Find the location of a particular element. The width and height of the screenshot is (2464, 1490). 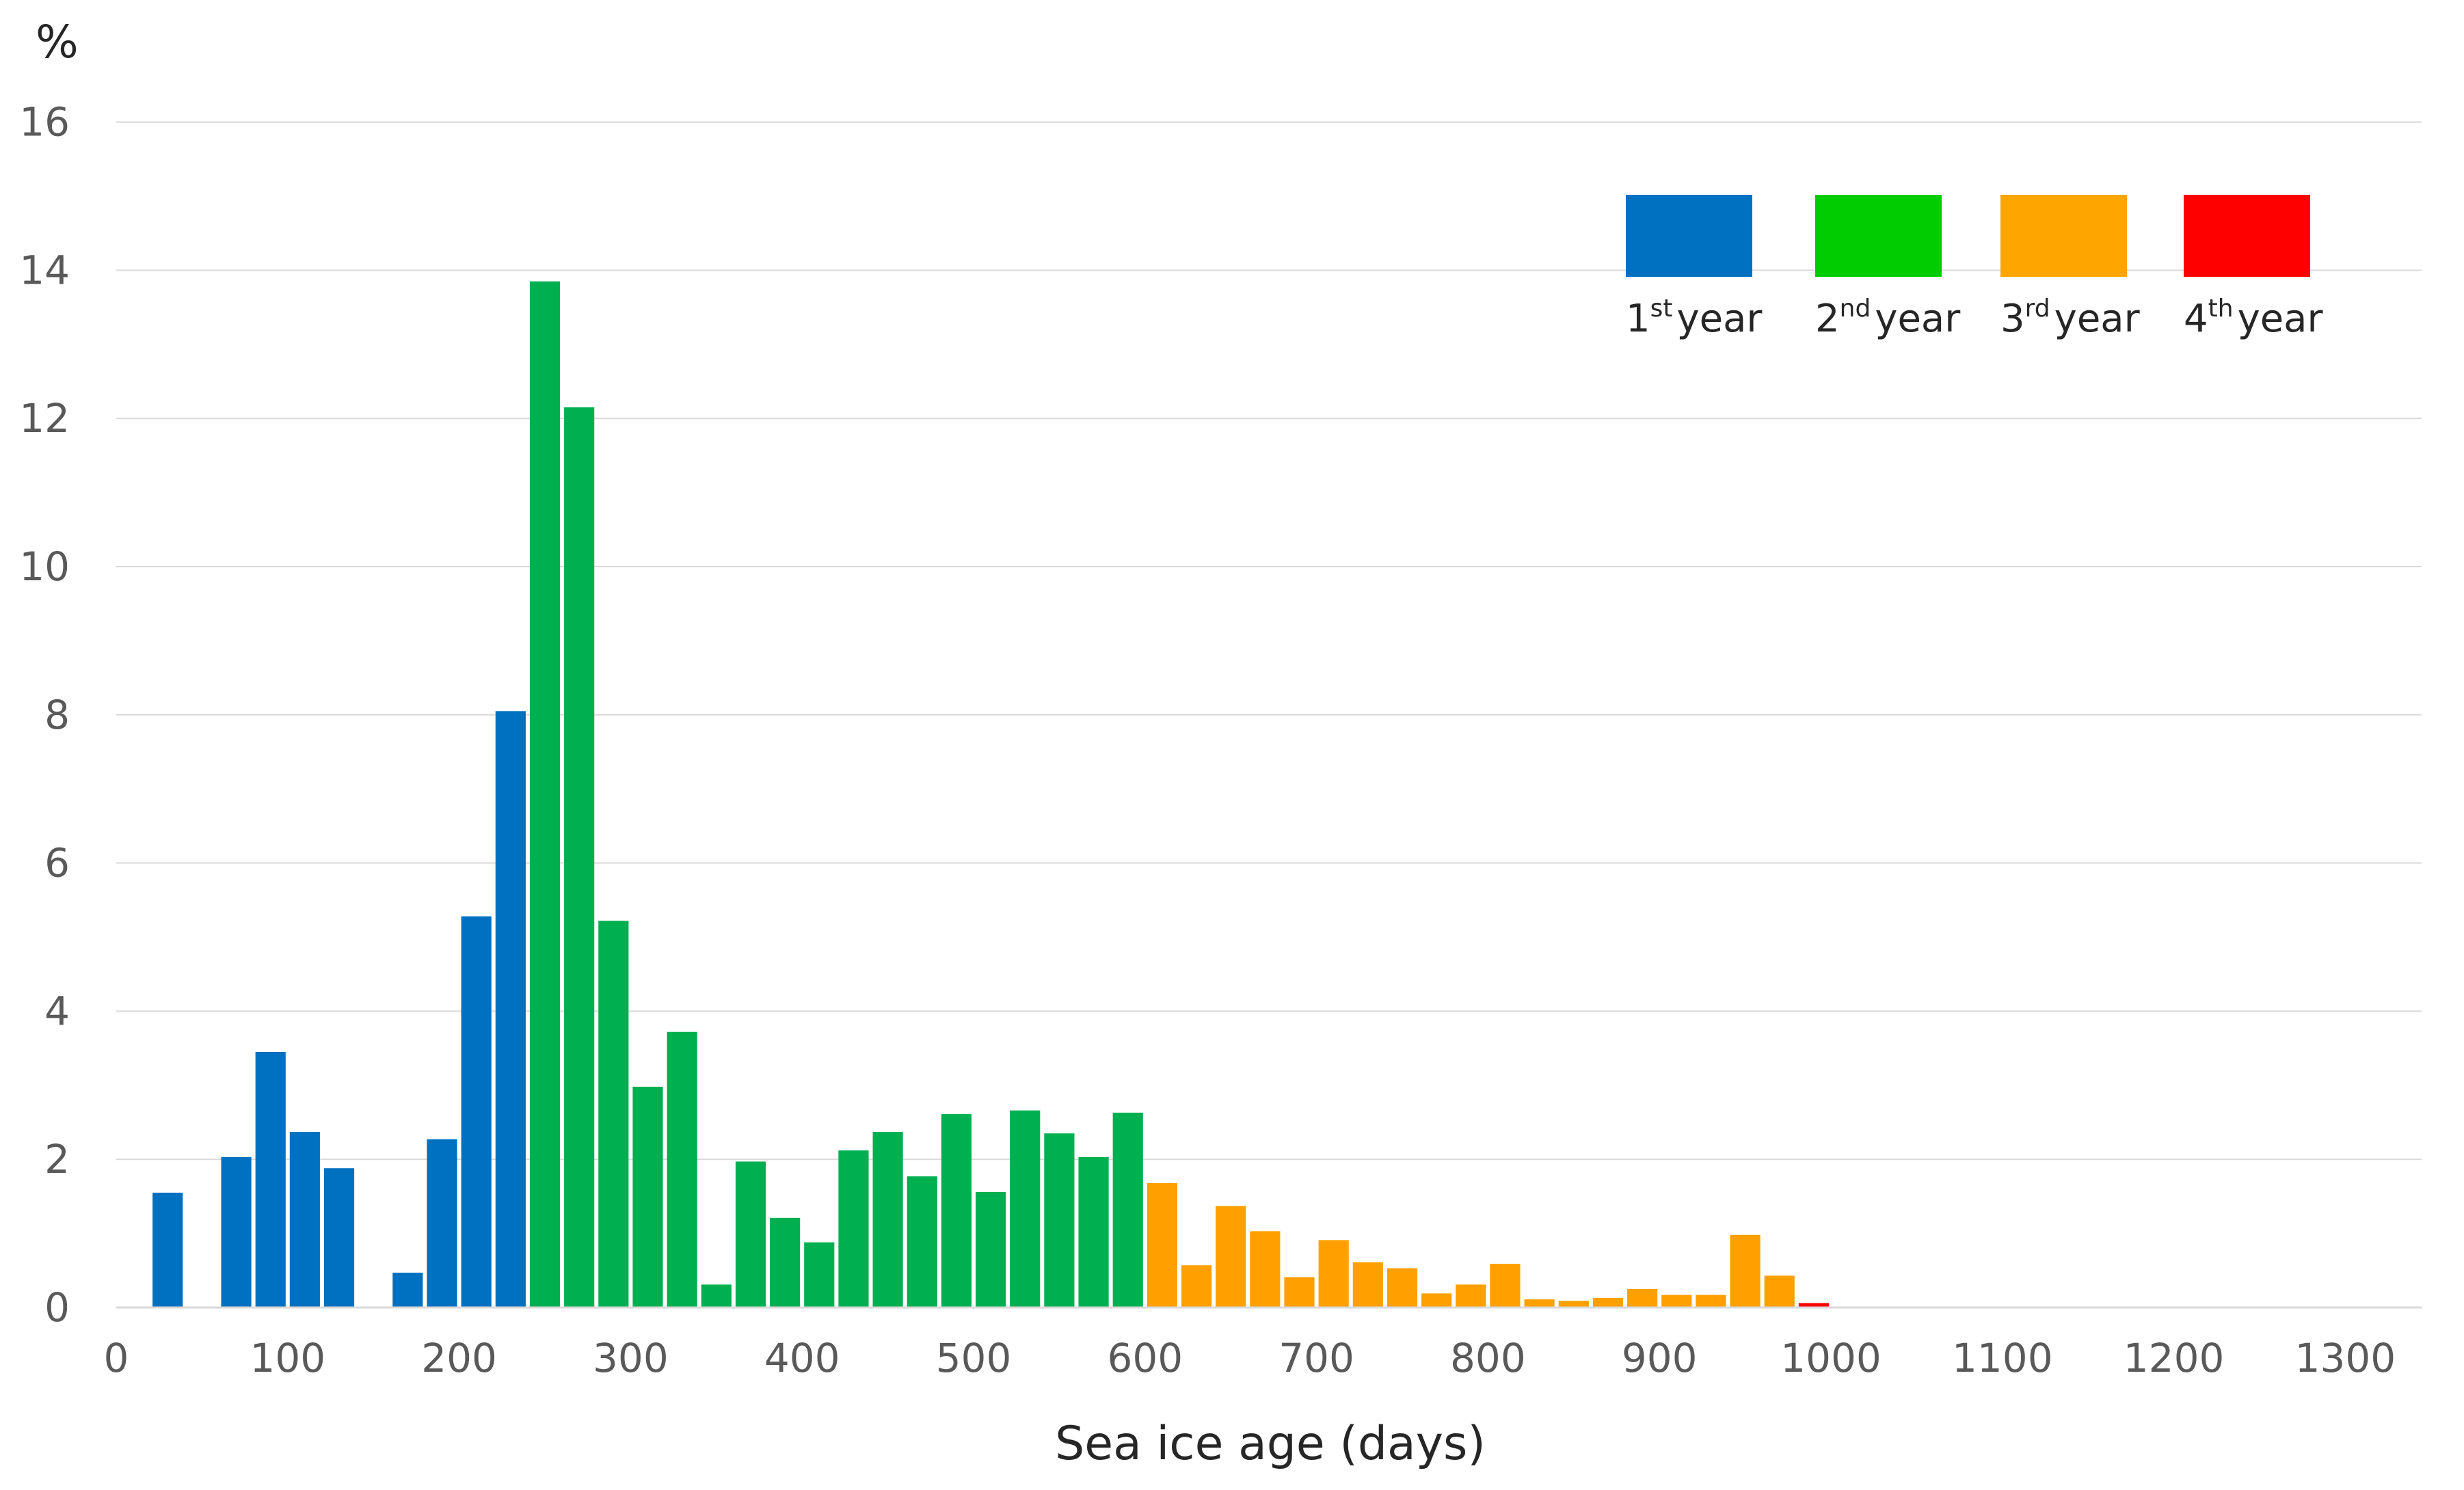

x-tick-label: 0 is located at coordinates (116, 1358).